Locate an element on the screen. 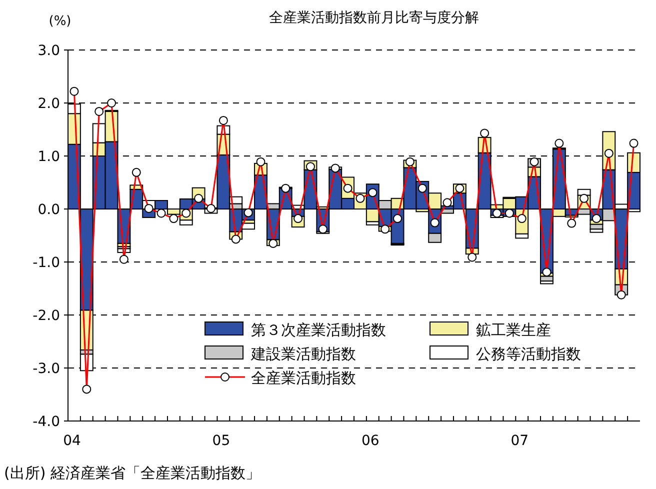  y-tick-label: 2.0 is located at coordinates (49, 104).